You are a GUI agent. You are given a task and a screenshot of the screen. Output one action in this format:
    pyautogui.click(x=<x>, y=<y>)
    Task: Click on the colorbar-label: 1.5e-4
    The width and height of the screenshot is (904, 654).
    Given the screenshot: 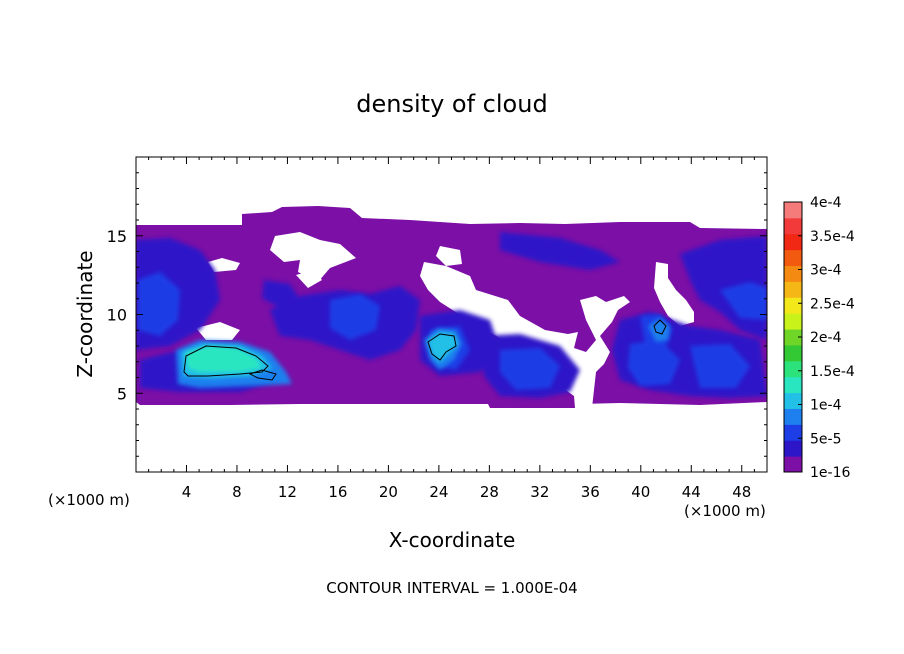 What is the action you would take?
    pyautogui.click(x=832, y=372)
    